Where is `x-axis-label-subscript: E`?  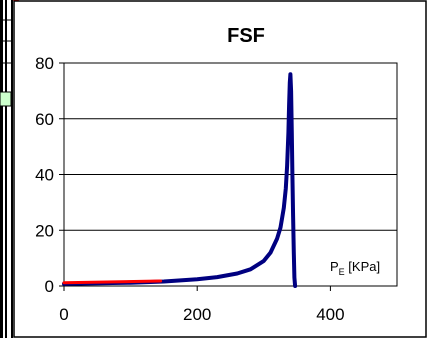
x-axis-label-subscript: E is located at coordinates (342, 272).